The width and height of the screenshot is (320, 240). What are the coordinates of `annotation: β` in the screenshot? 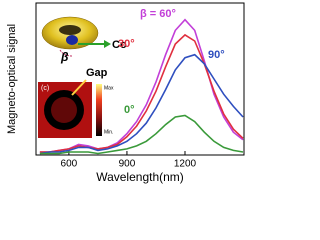 It's located at (64, 57).